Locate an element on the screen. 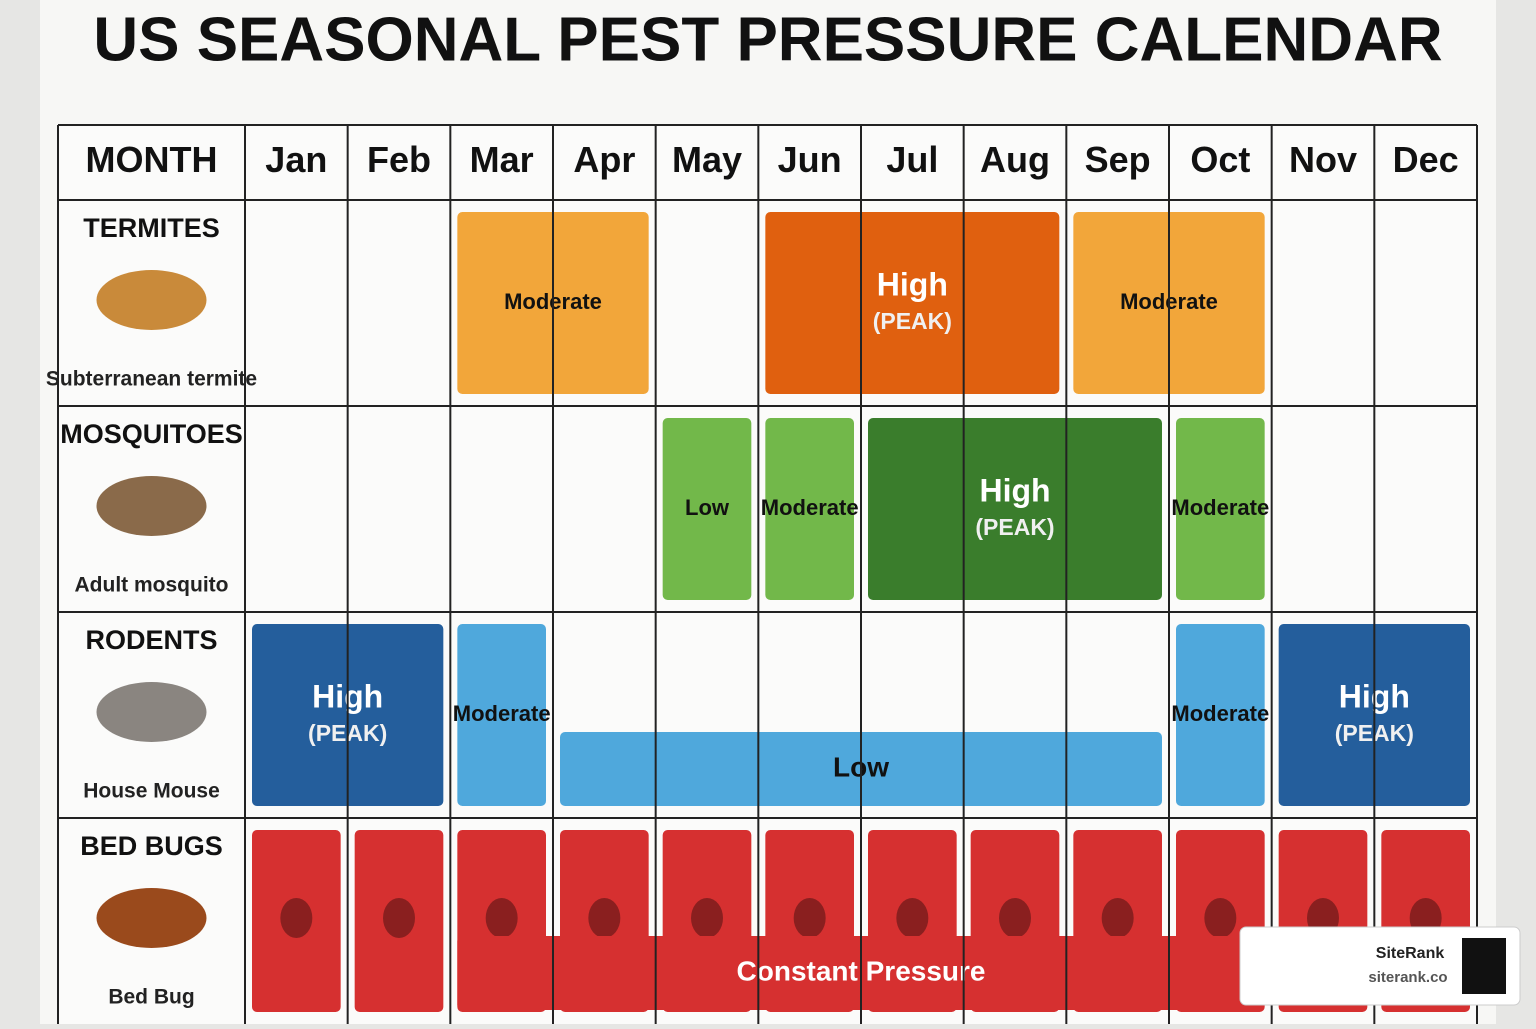 The height and width of the screenshot is (1029, 1536). month-label: Apr is located at coordinates (604, 159).